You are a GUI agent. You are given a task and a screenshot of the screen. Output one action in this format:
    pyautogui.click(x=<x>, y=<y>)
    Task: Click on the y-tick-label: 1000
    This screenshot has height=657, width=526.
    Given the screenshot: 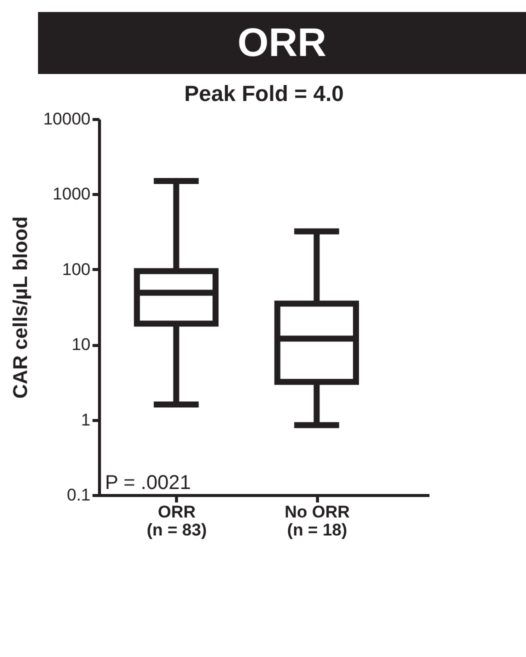 What is the action you would take?
    pyautogui.click(x=71, y=194)
    